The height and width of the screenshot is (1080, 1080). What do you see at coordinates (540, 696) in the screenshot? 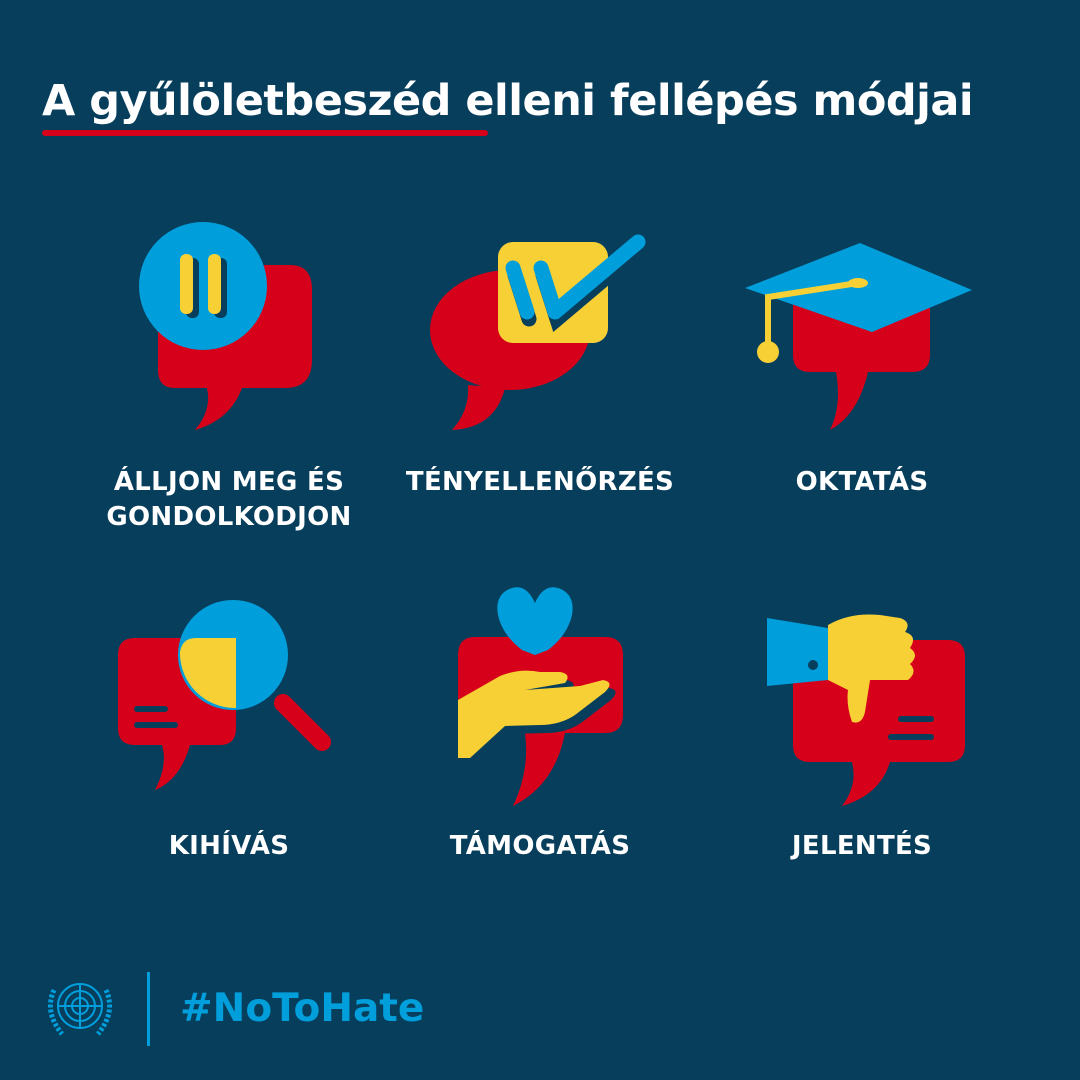
I see `heart-hand-speech-bubble-icon` at bounding box center [540, 696].